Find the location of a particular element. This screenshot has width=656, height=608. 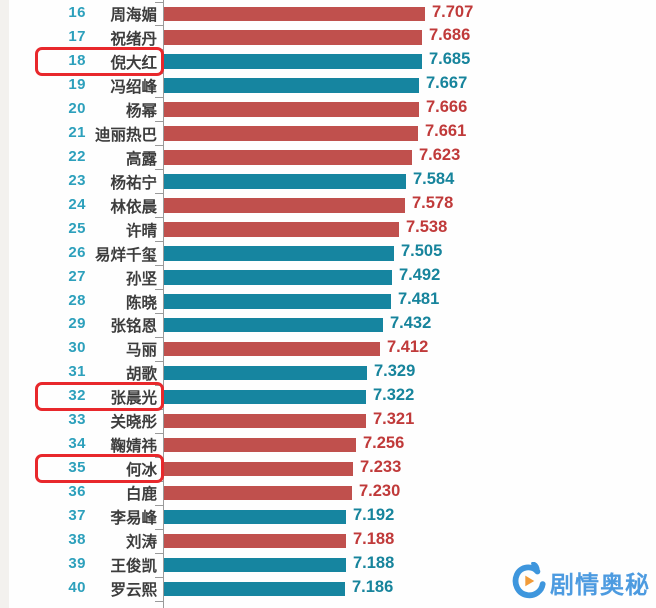

score-value: 7.256 is located at coordinates (384, 442).